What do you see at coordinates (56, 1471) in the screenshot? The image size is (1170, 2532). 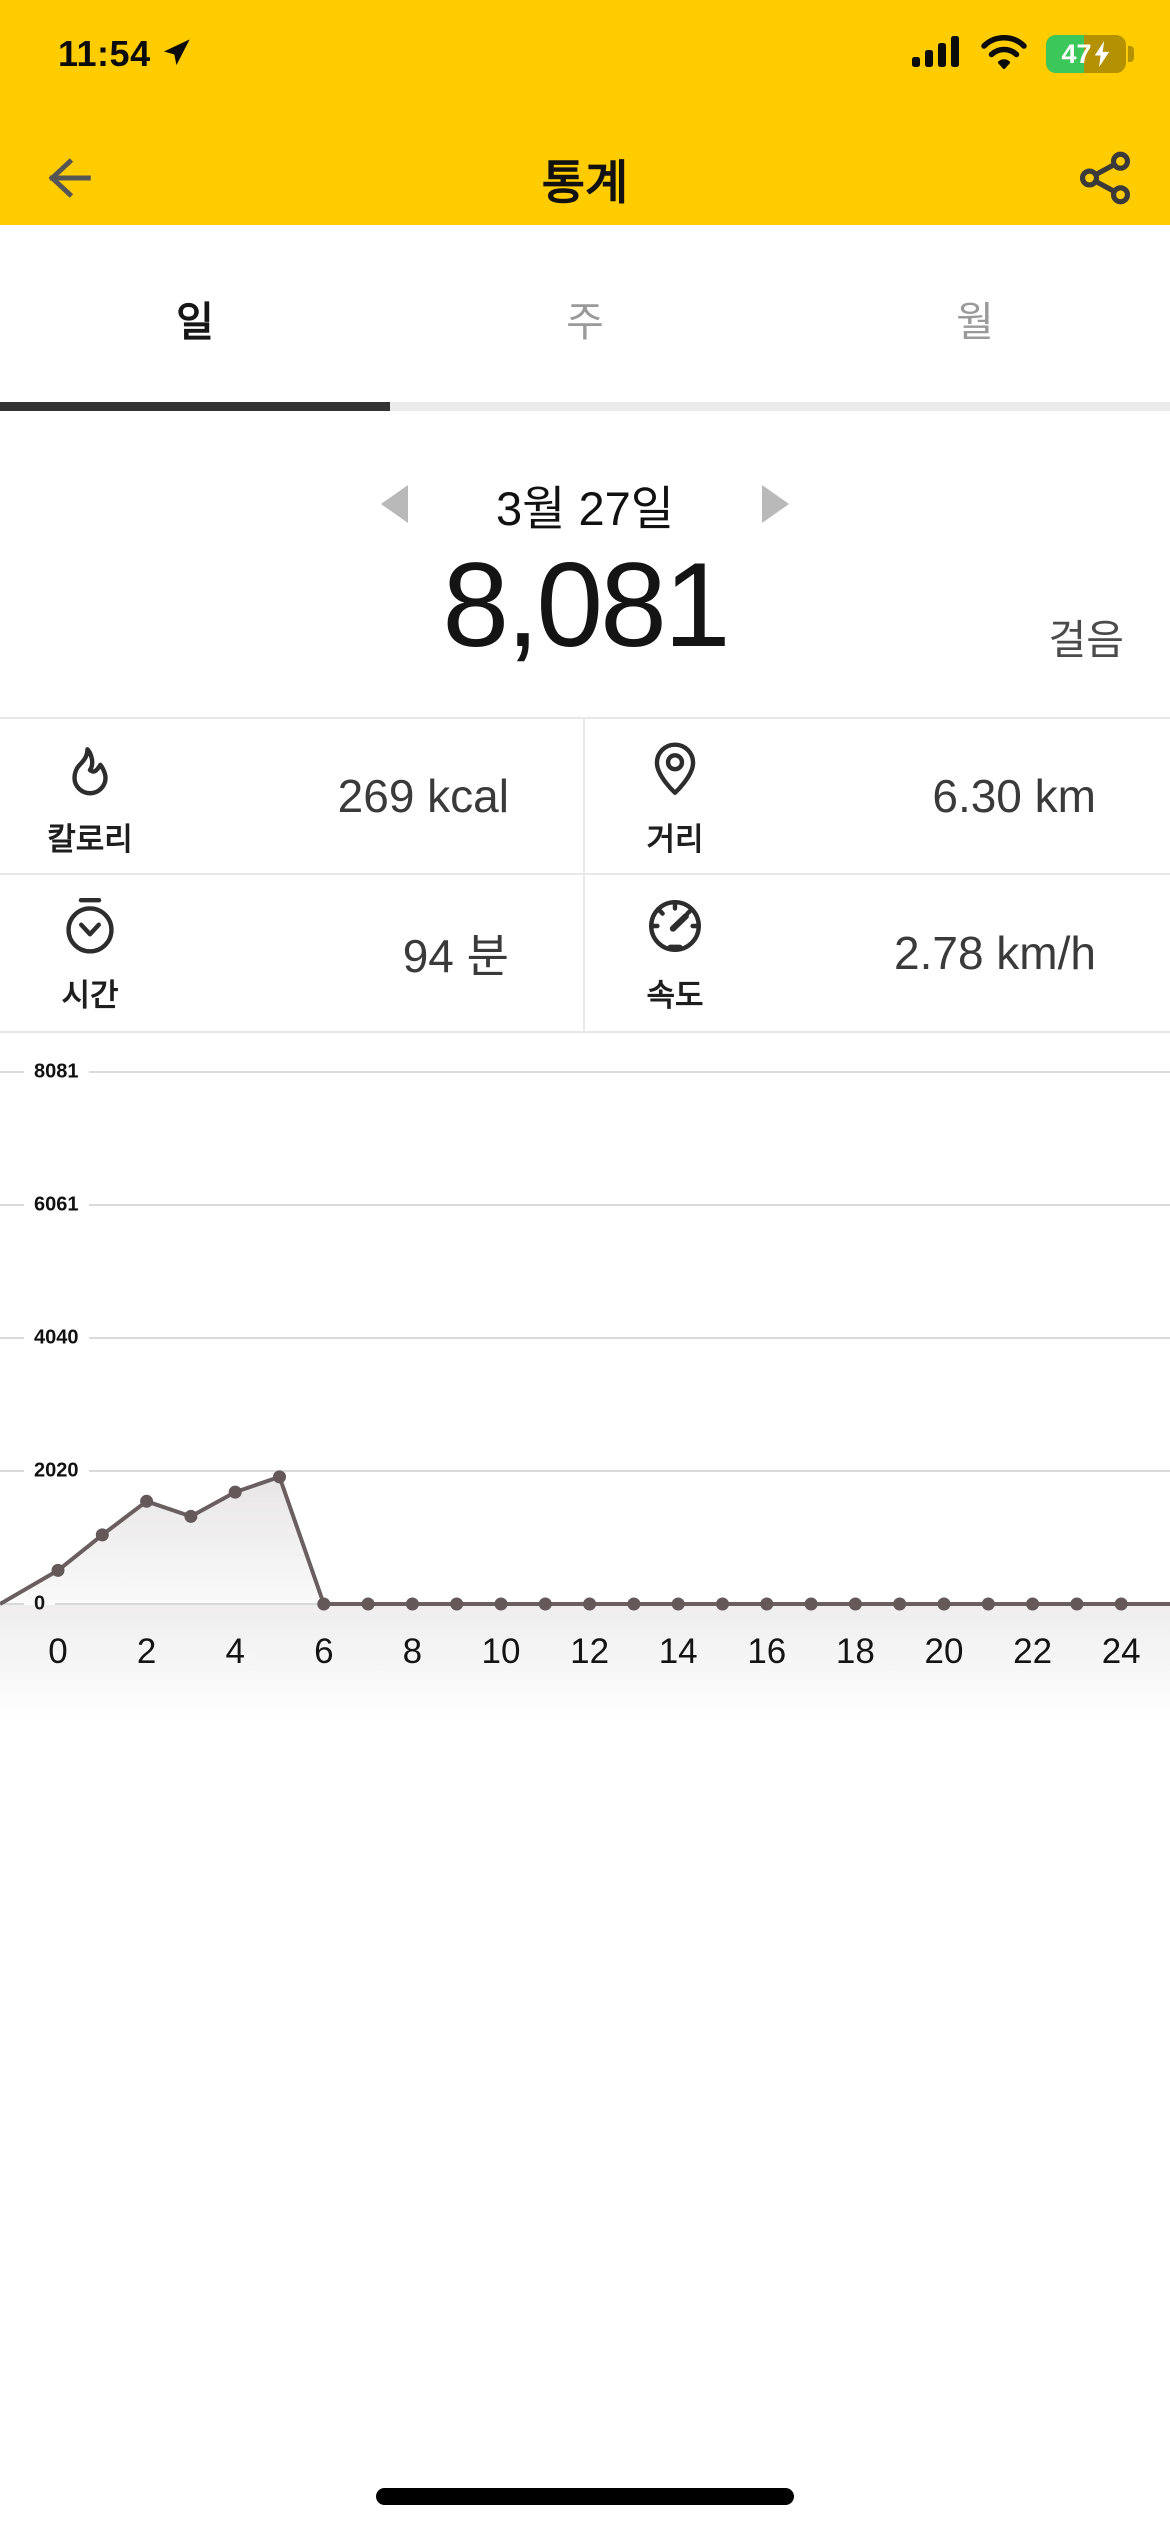 I see `y-axis-tick-label: 2020` at bounding box center [56, 1471].